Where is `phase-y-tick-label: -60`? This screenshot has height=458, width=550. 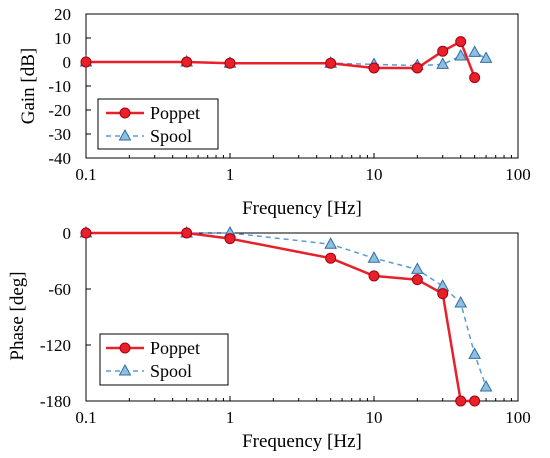
phase-y-tick-label: -60 is located at coordinates (59, 289).